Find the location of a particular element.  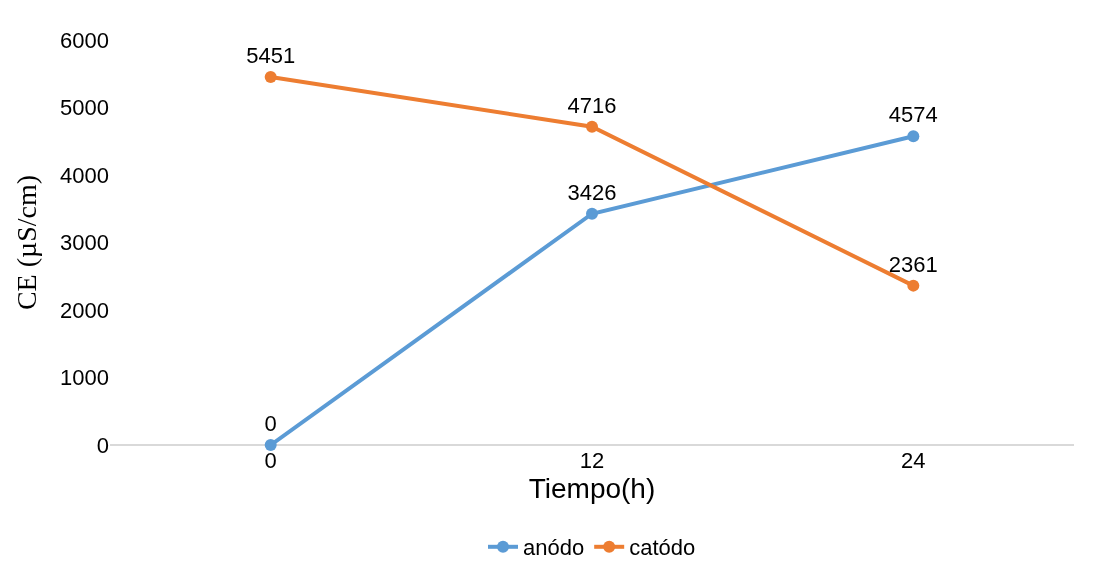

data-label: 4716 is located at coordinates (592, 105).